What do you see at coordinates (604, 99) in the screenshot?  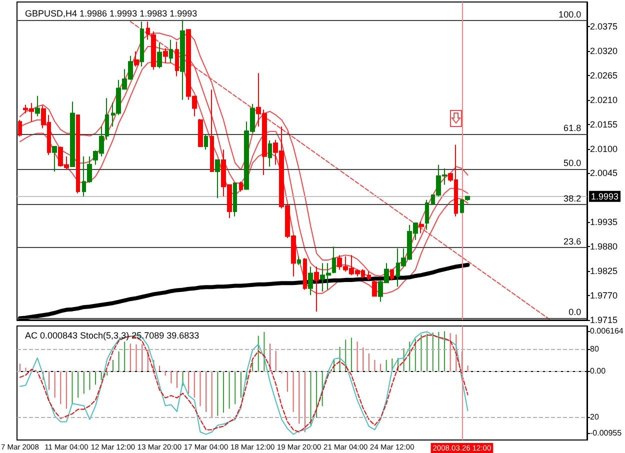 I see `y-tick-label: 2.0210` at bounding box center [604, 99].